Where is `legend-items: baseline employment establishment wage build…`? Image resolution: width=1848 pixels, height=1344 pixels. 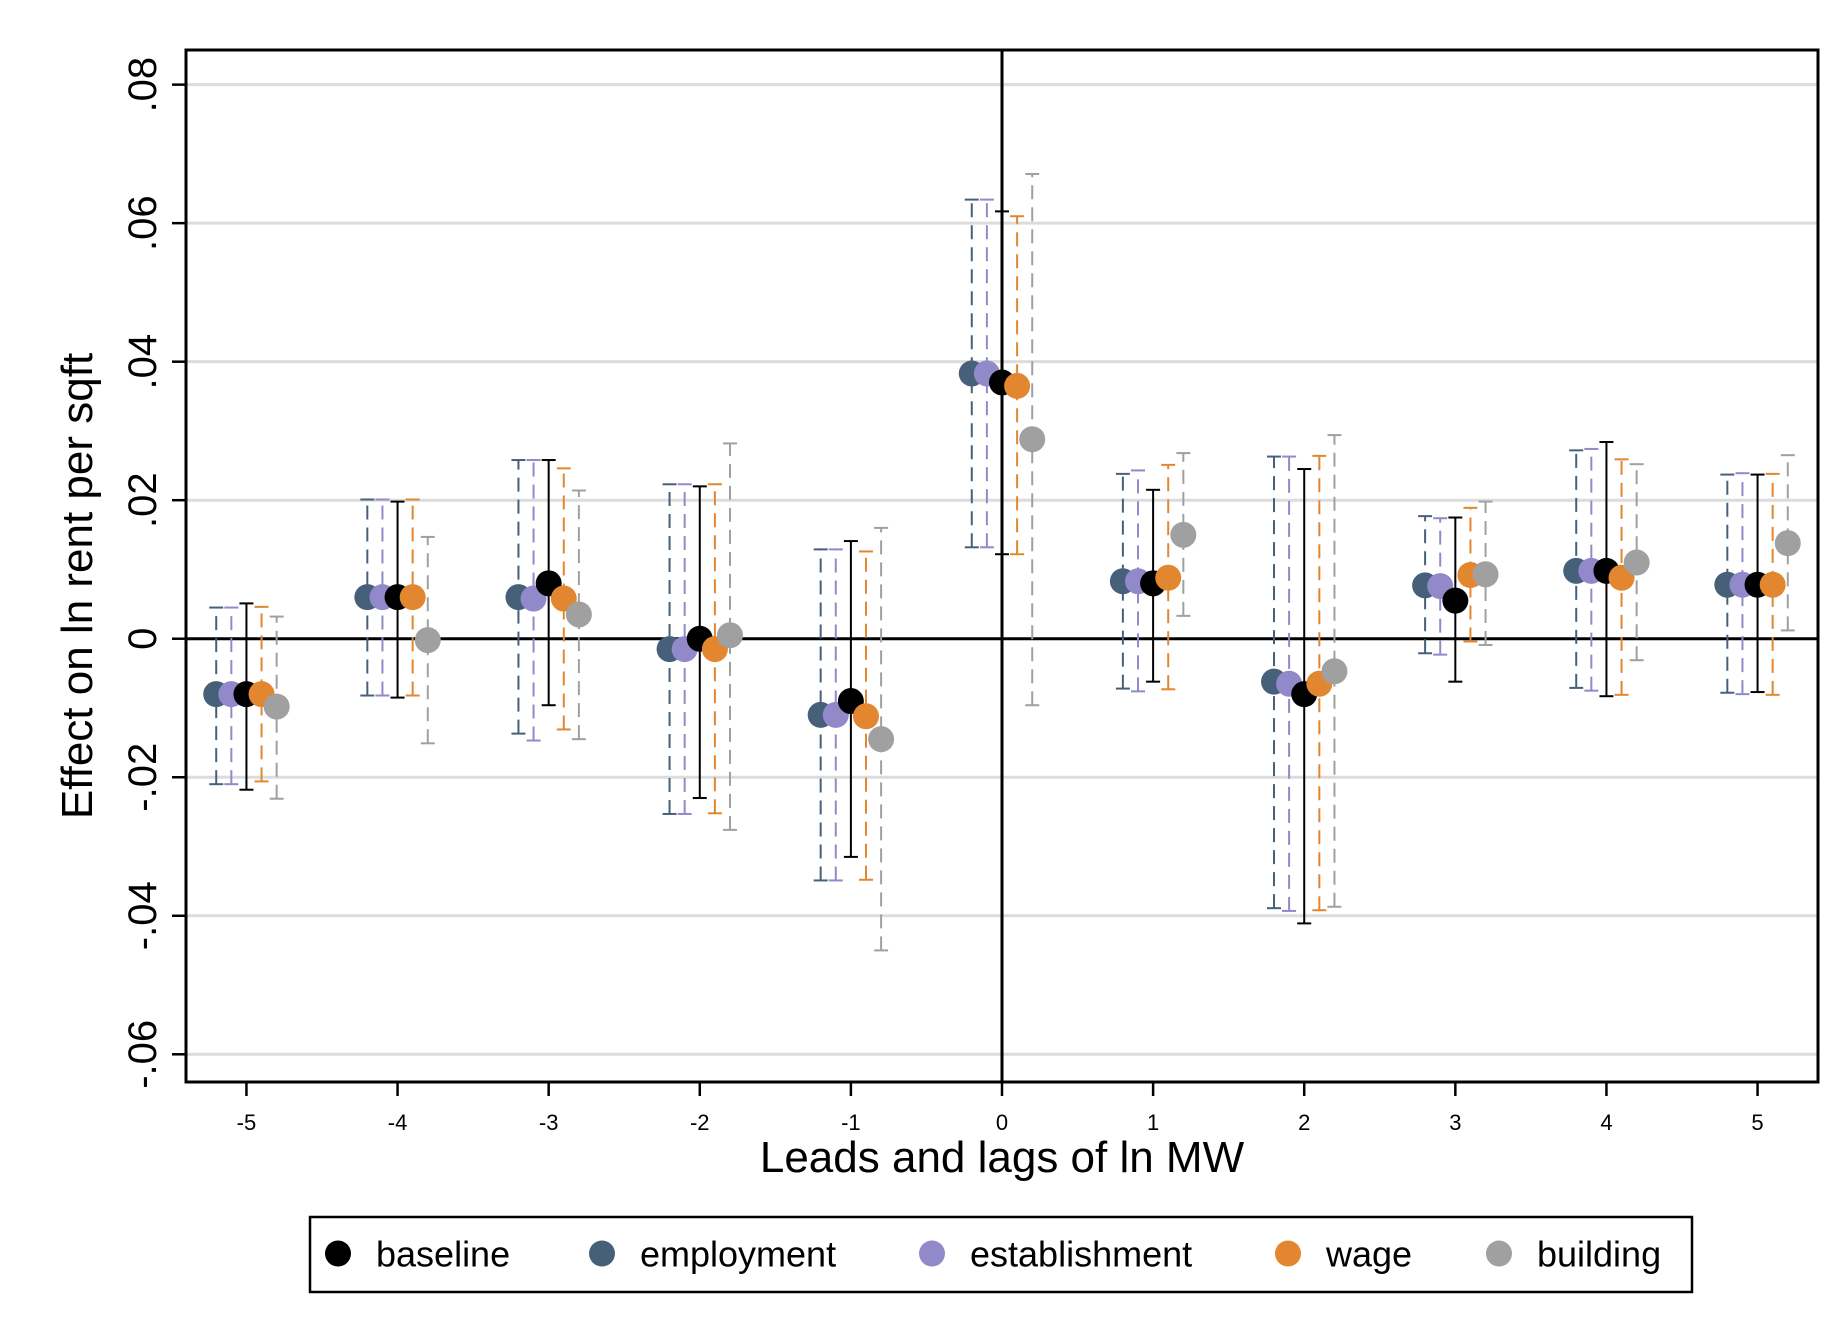 legend-items: baseline employment establishment wage build… is located at coordinates (993, 1254).